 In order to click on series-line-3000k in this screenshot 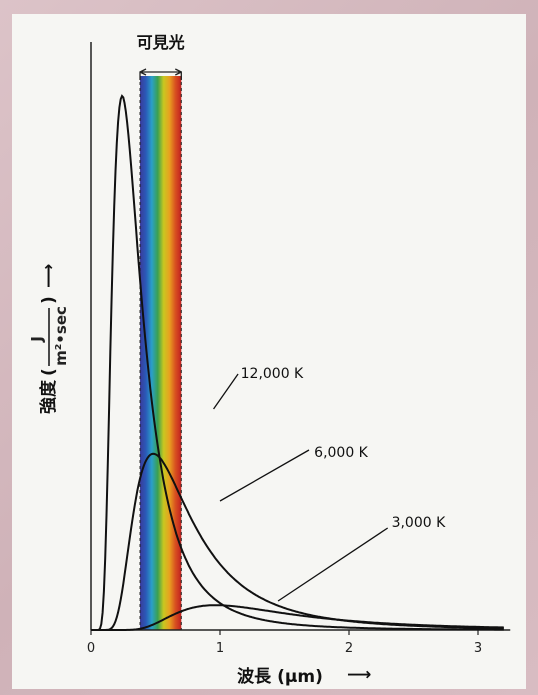, I will do `click(297, 617)`.